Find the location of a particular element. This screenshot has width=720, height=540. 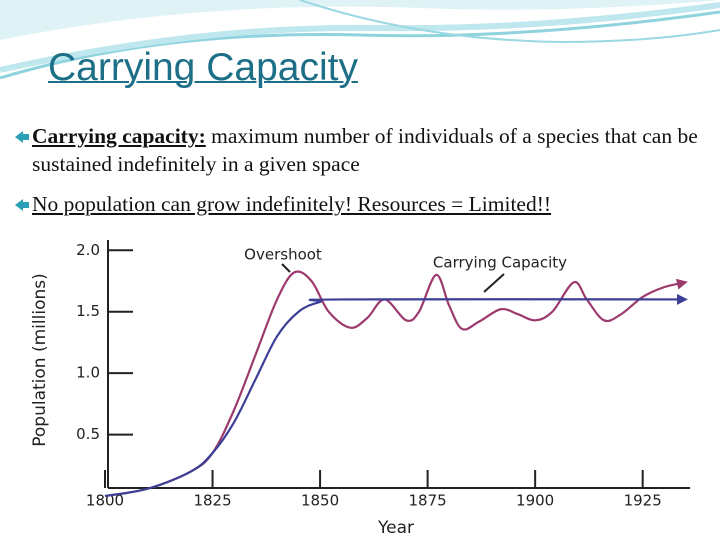

header-swoosh is located at coordinates (360, 40).